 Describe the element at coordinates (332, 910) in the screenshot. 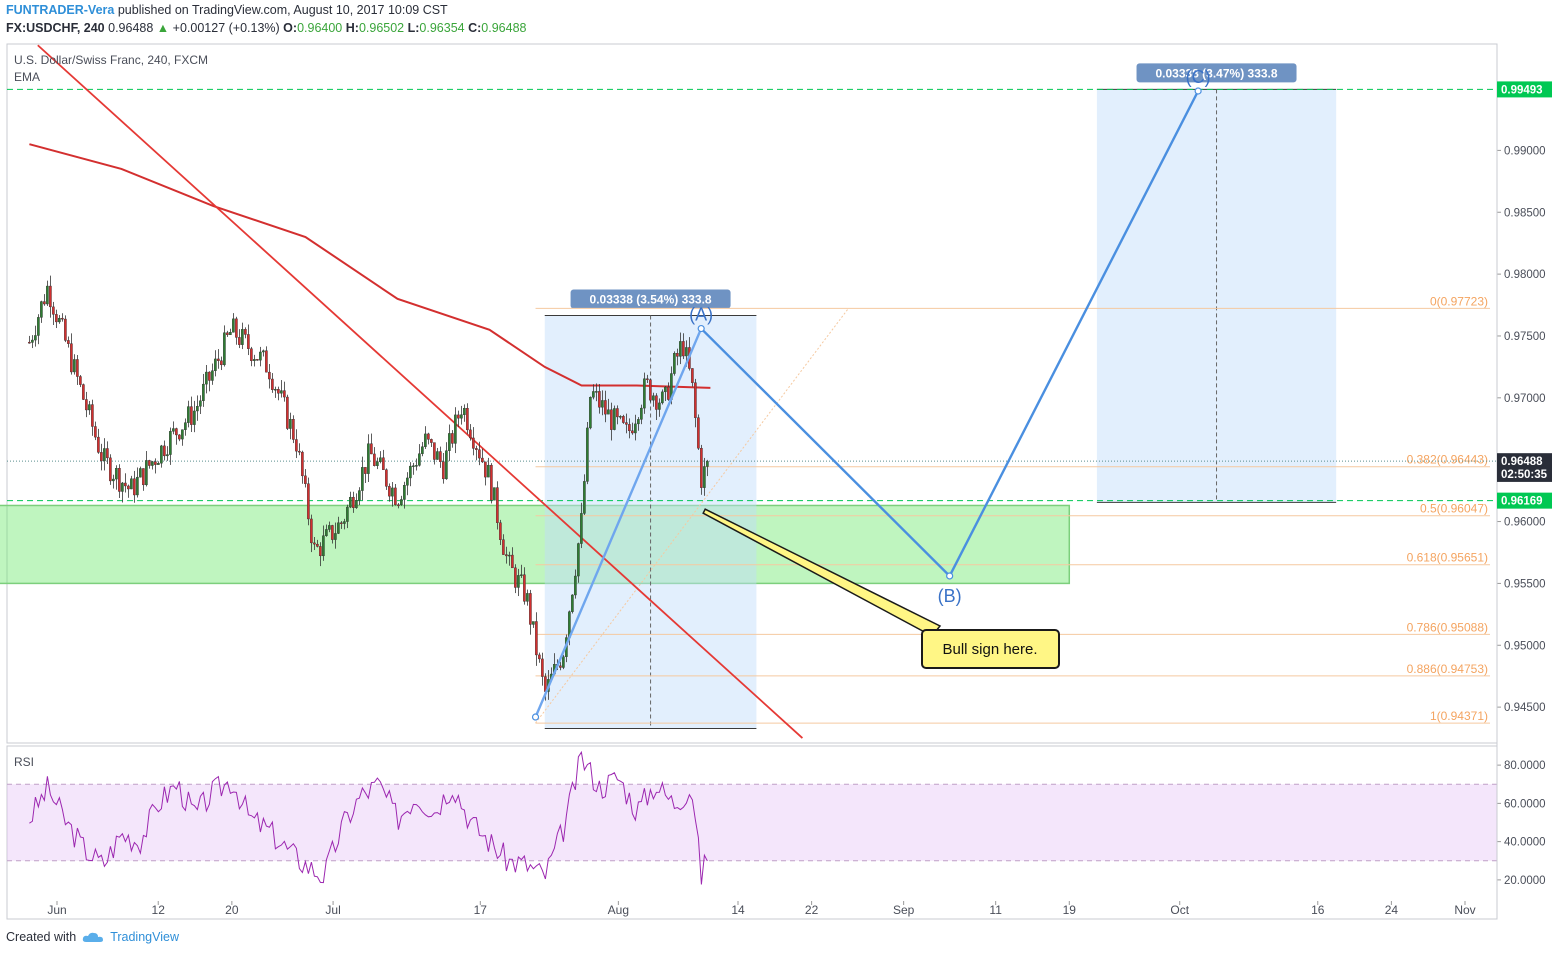

I see `time-tick-label: Jul` at that location.